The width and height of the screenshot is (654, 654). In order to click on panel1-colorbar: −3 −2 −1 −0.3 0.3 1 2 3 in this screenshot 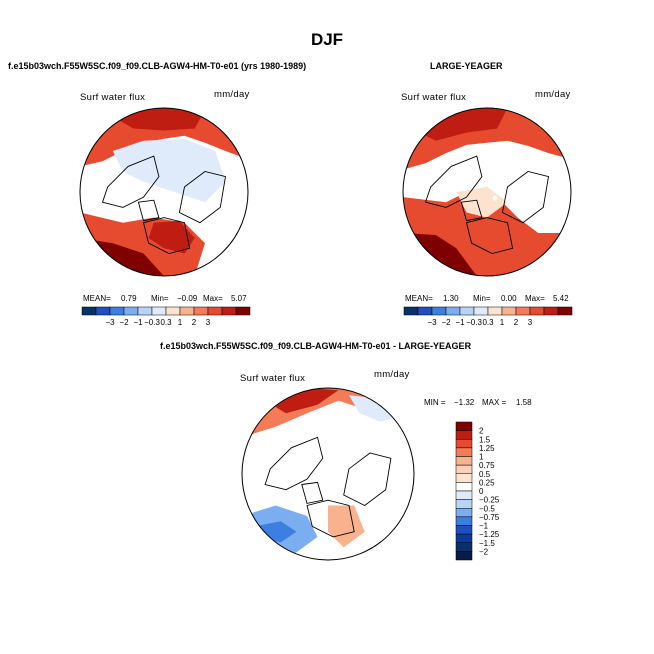, I will do `click(166, 316)`.